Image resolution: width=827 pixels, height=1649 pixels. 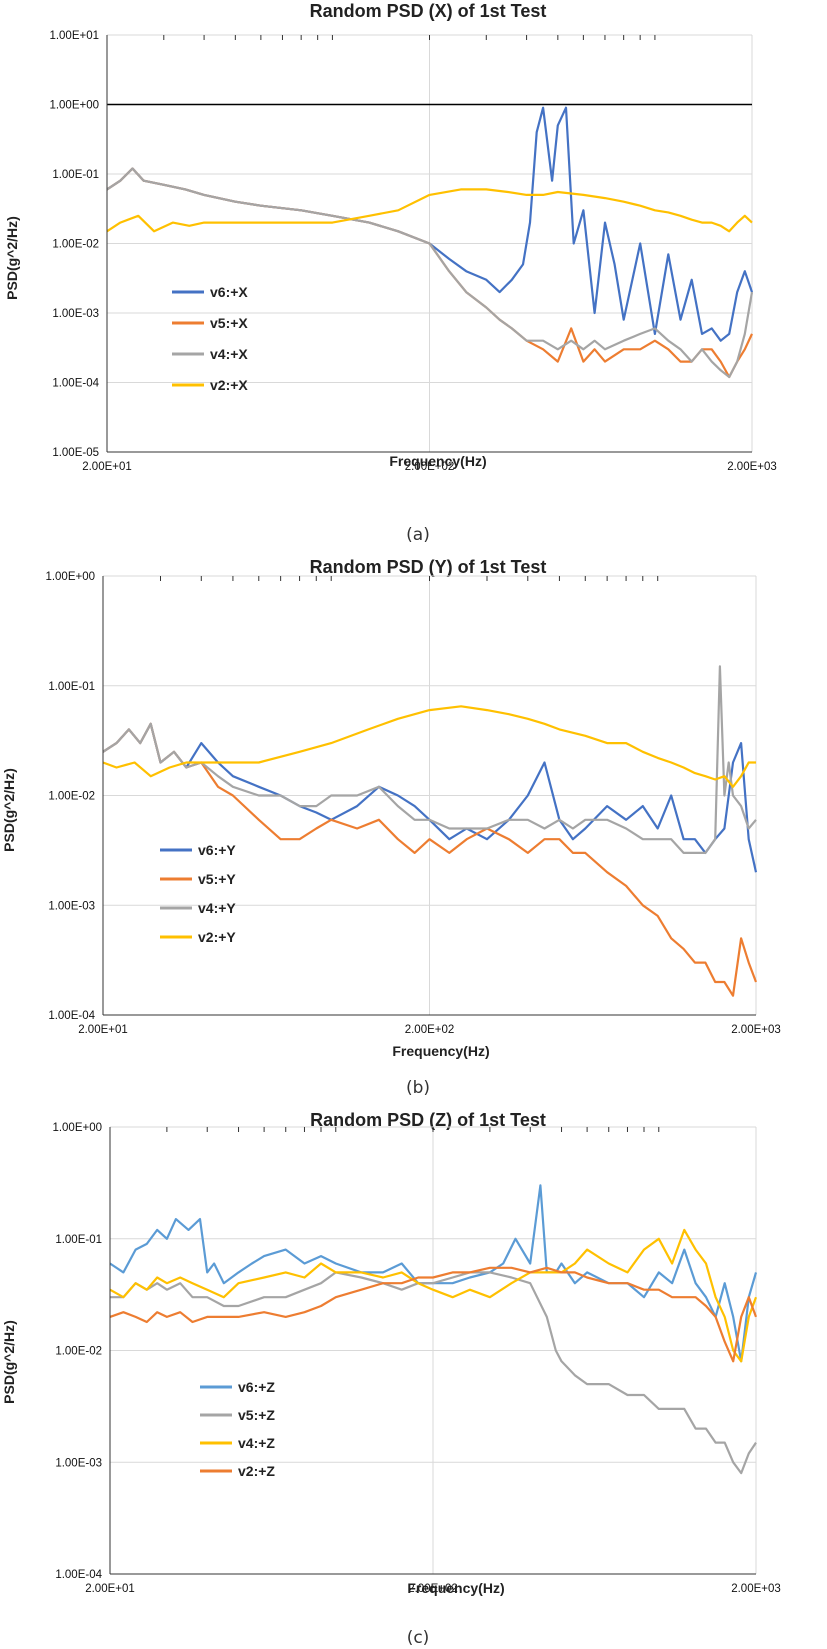 I want to click on chart-title: Random PSD (X) of 1st Test, so click(x=428, y=11).